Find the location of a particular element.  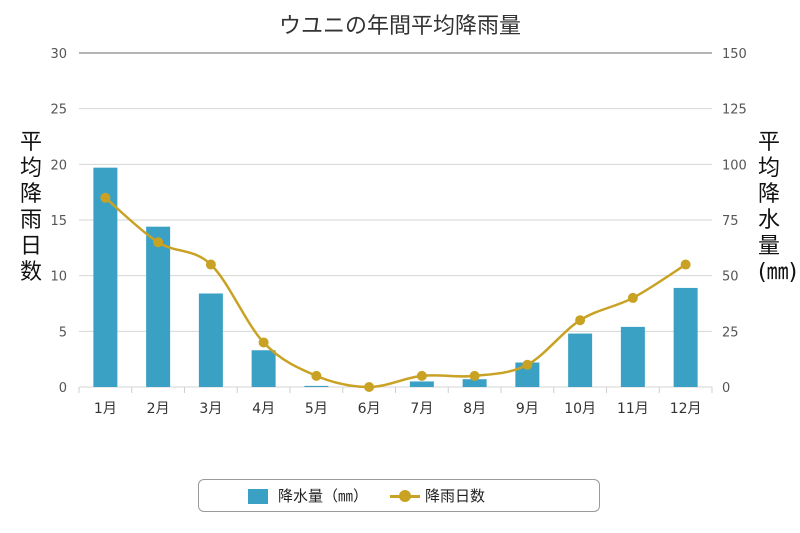

legend-dot-rain-days is located at coordinates (405, 496).